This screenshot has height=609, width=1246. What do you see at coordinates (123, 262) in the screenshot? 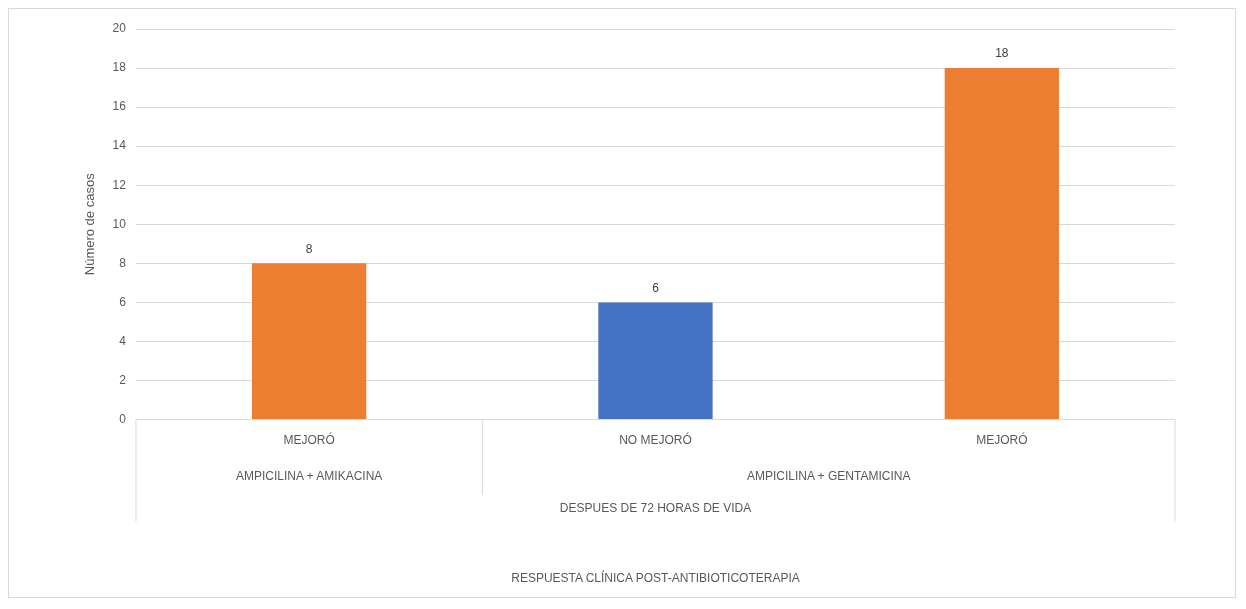
I see `y-tick-label: 8` at bounding box center [123, 262].